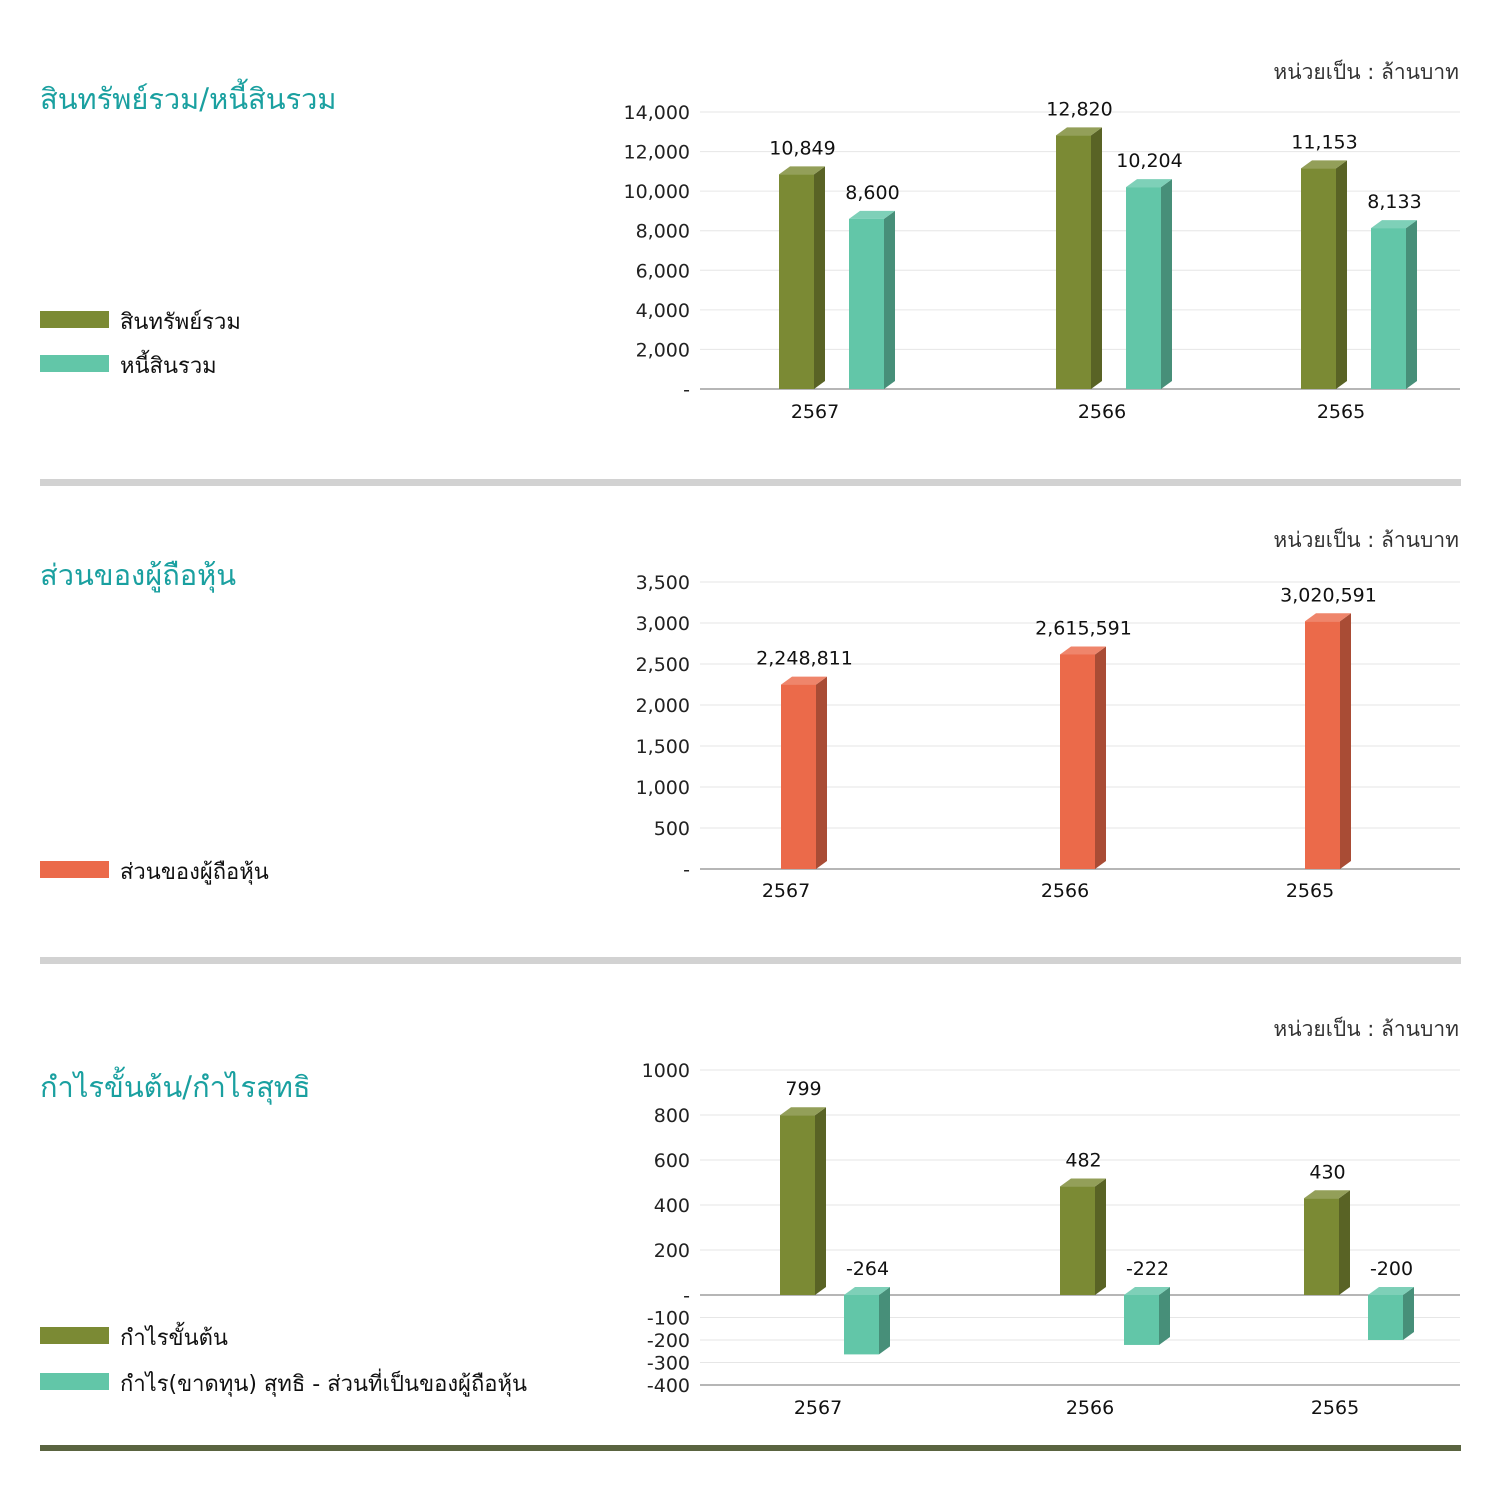  What do you see at coordinates (1328, 595) in the screenshot?
I see `data-label: 3,020,591` at bounding box center [1328, 595].